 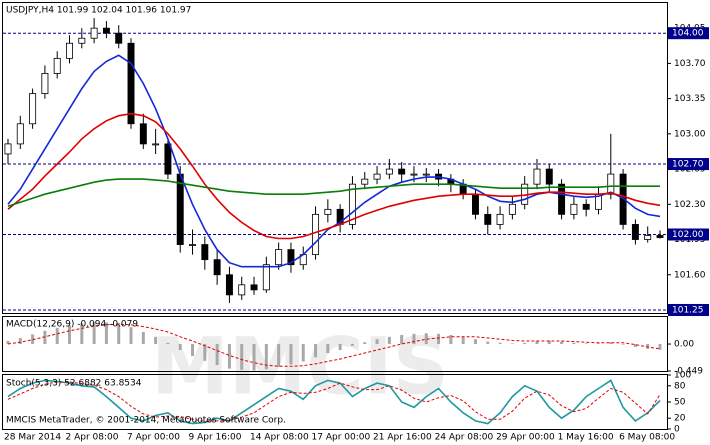 What do you see at coordinates (72, 325) in the screenshot?
I see `macd-title: MACD(12,26,9) -0.094 -0.079` at bounding box center [72, 325].